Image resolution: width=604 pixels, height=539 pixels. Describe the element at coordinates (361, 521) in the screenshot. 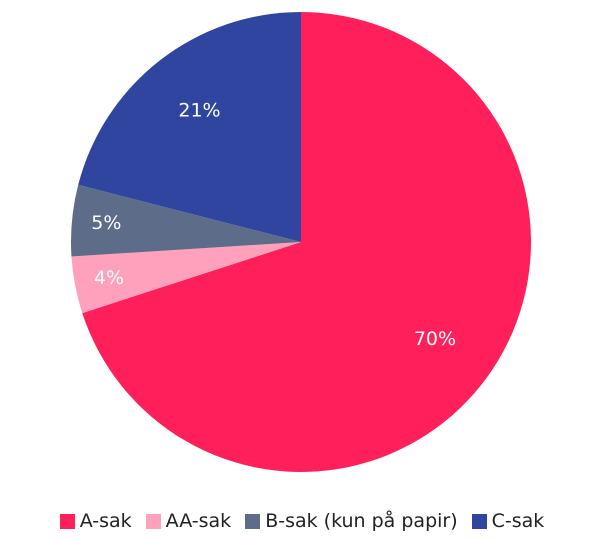

I see `legend-label: B-sak (kun på papir)` at that location.